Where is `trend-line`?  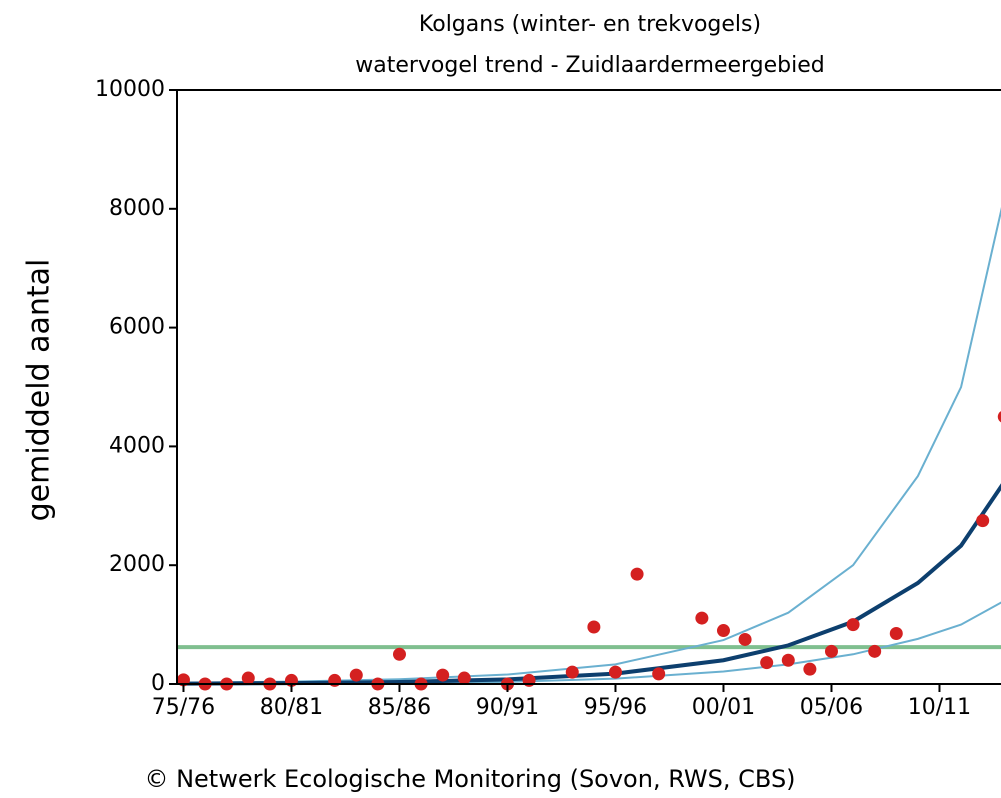
trend-line is located at coordinates (592, 643).